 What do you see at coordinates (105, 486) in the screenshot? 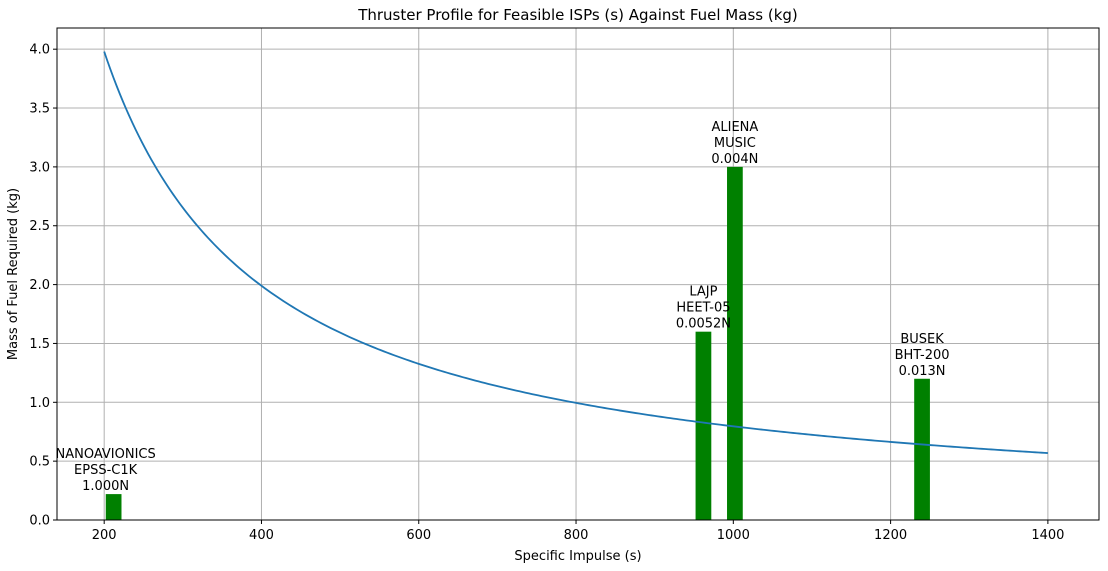
I see `thruster-bar-label: 1.000N` at bounding box center [105, 486].